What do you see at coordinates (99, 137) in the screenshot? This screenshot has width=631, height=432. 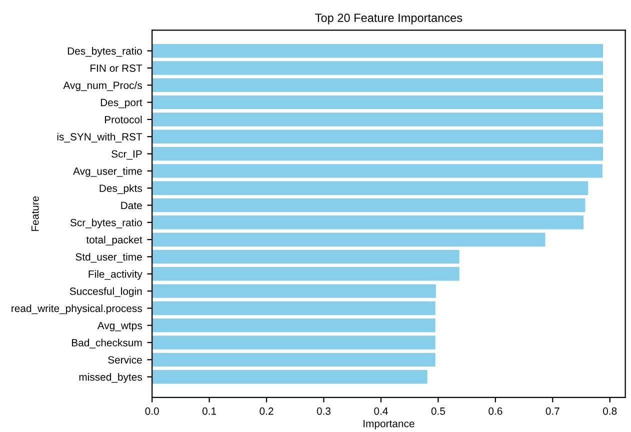 I see `y-tick-label: is_SYN_with_RST` at bounding box center [99, 137].